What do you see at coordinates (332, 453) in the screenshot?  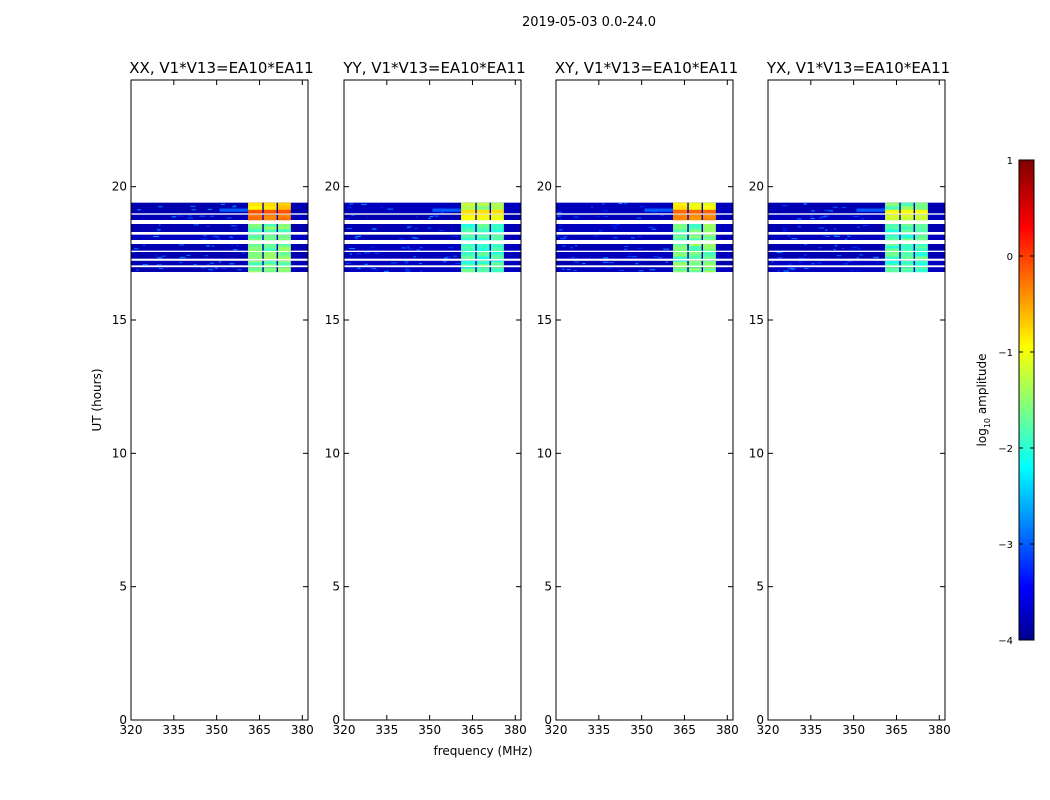 I see `y-tick-label: 10` at bounding box center [332, 453].